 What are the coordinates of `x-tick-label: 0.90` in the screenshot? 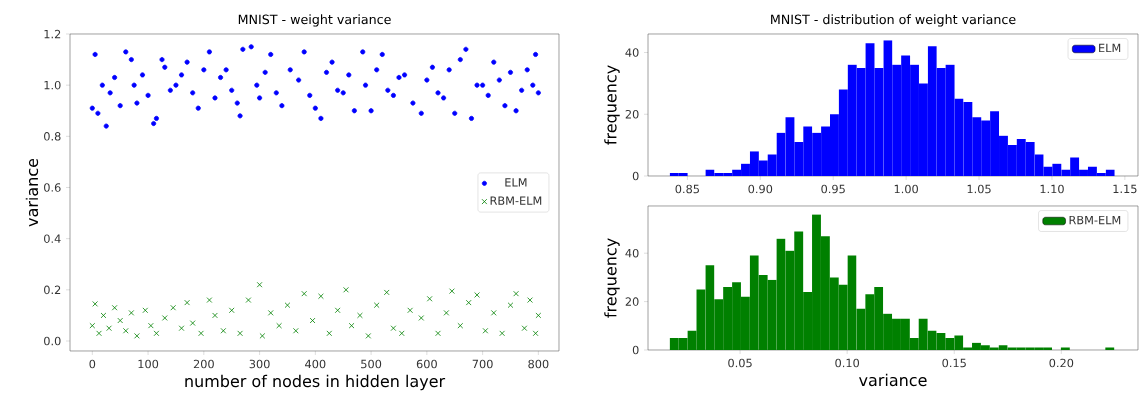 It's located at (760, 189).